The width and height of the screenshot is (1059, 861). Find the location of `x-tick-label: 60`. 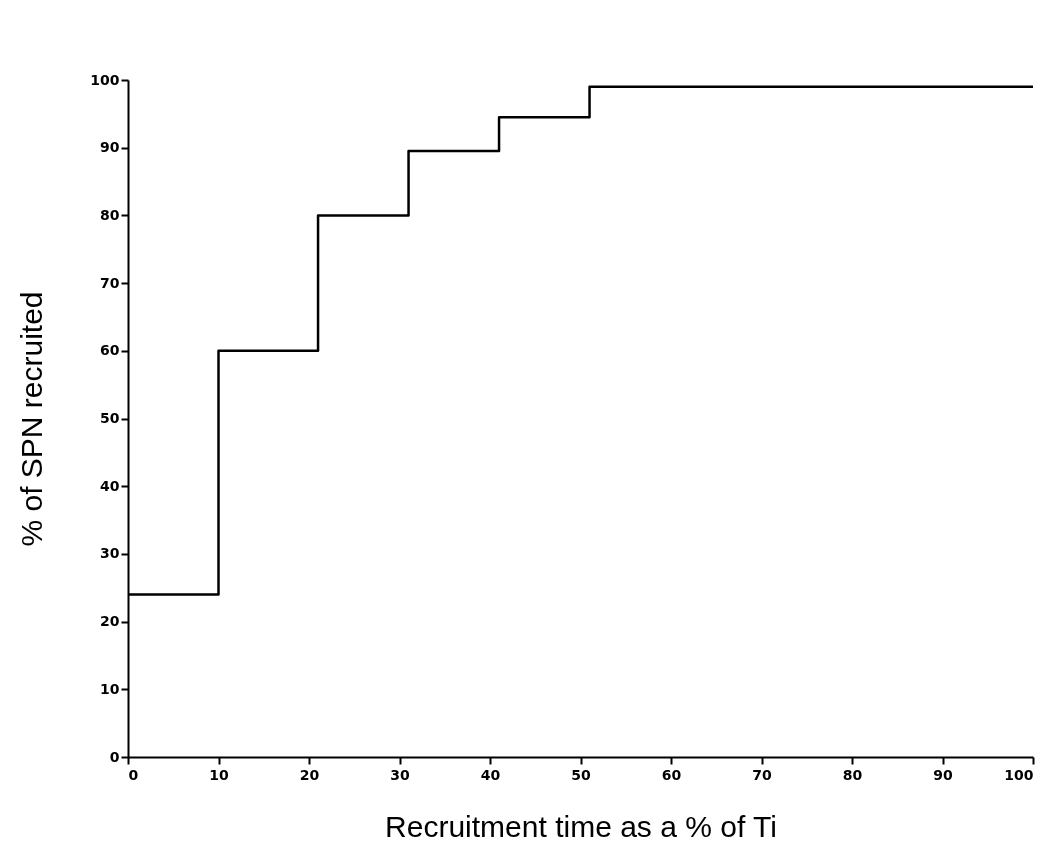

x-tick-label: 60 is located at coordinates (671, 774).